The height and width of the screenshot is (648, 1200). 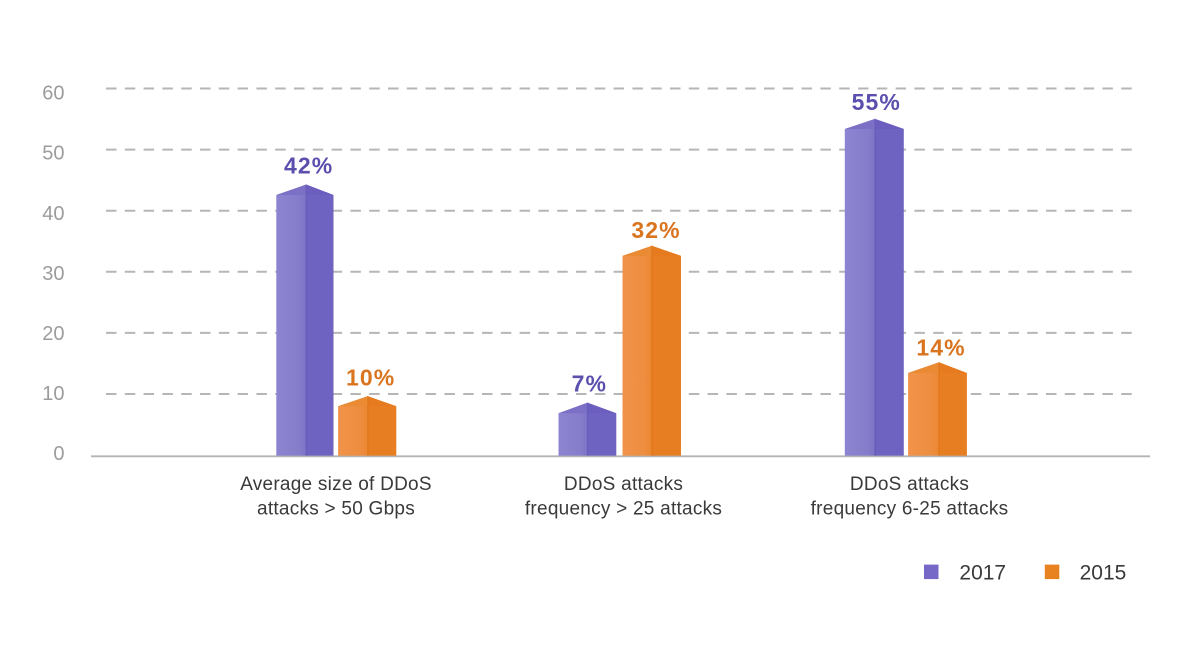 I want to click on svg-text: Average size of DDoS, so click(x=336, y=484).